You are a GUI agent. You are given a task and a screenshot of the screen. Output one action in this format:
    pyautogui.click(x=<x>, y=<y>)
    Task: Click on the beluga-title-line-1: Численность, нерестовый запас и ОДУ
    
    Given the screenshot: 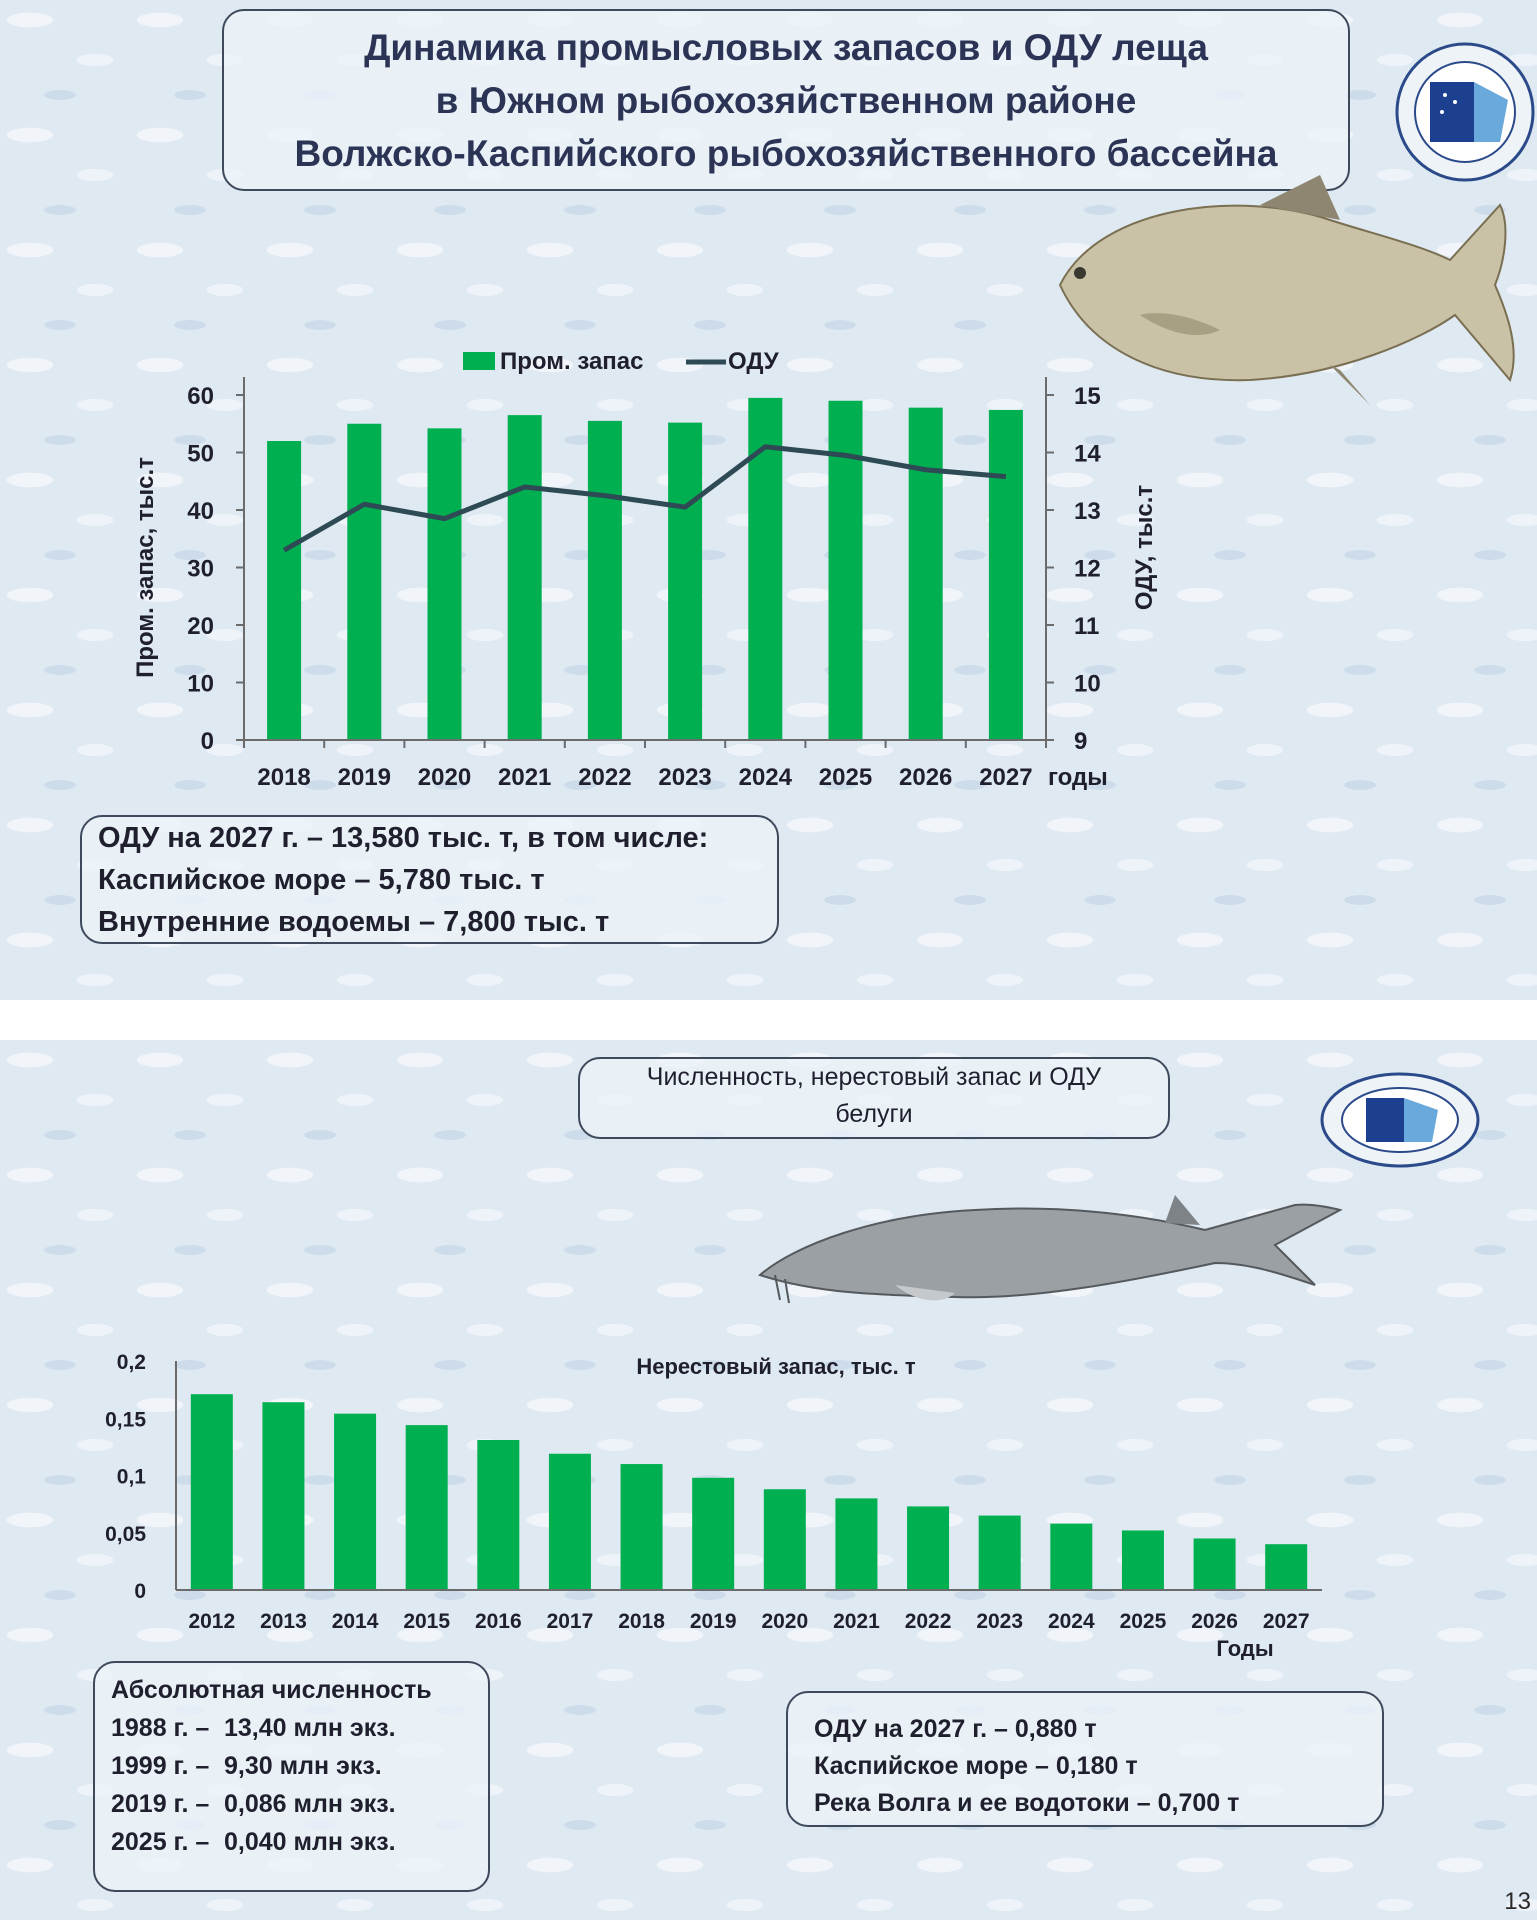 What is the action you would take?
    pyautogui.click(x=874, y=1077)
    